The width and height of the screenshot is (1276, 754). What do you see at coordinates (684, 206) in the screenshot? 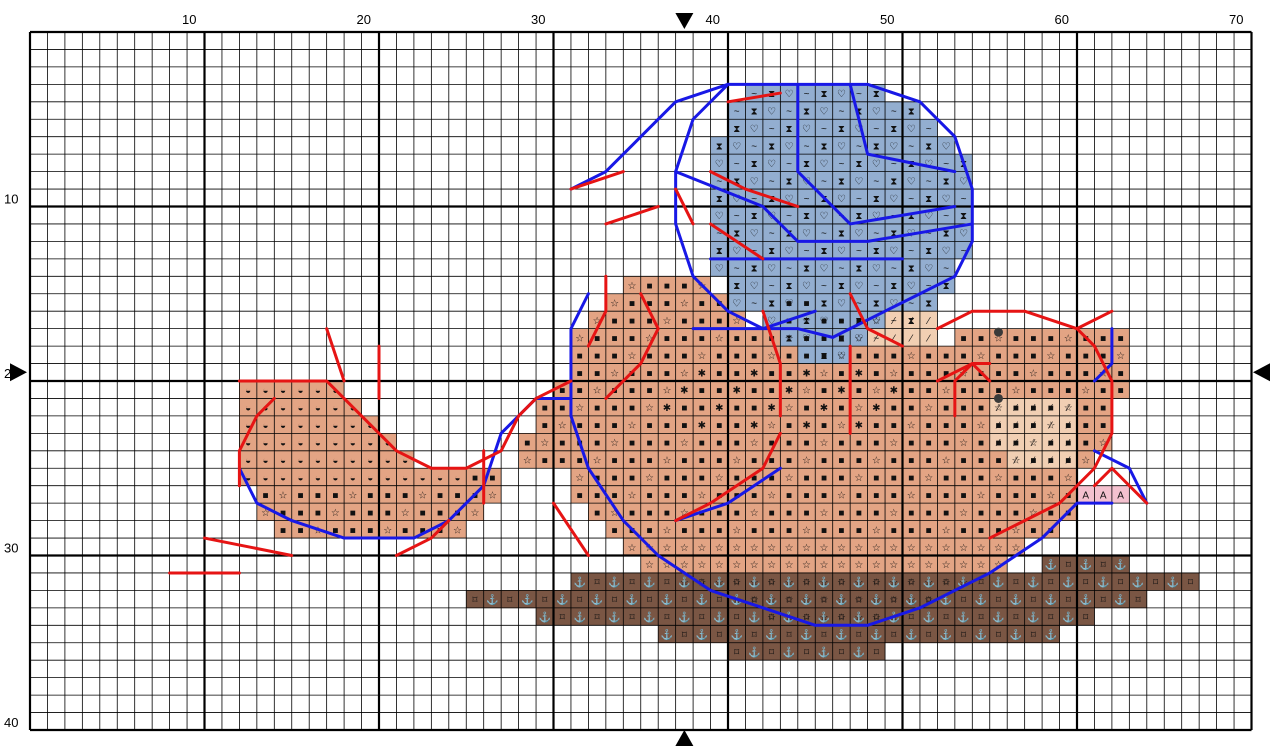
I see `blanket-red` at bounding box center [684, 206].